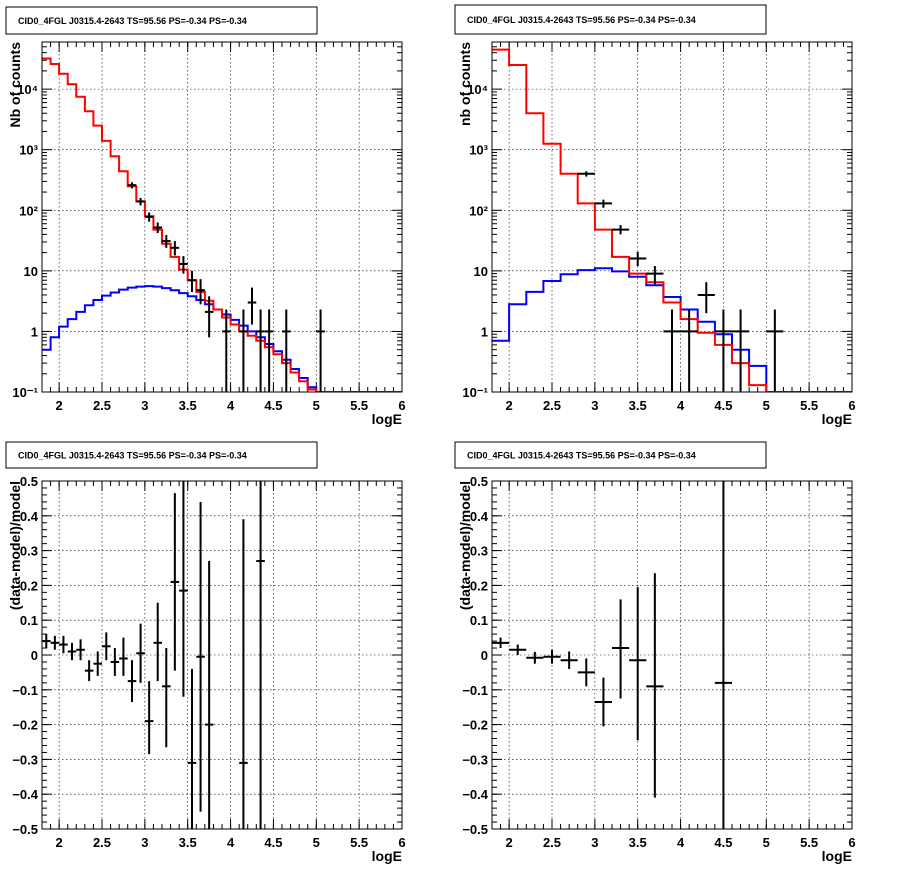 Image resolution: width=898 pixels, height=875 pixels. Describe the element at coordinates (27, 89) in the screenshot. I see `y-tick-label: 10⁴` at that location.